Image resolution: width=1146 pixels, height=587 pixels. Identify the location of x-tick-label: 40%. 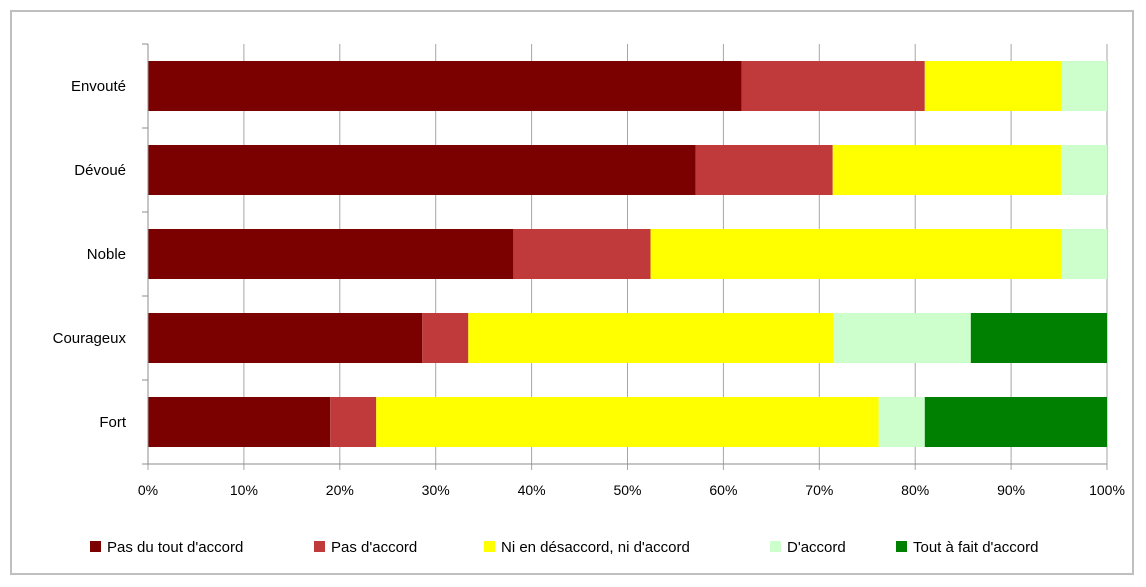
(532, 490).